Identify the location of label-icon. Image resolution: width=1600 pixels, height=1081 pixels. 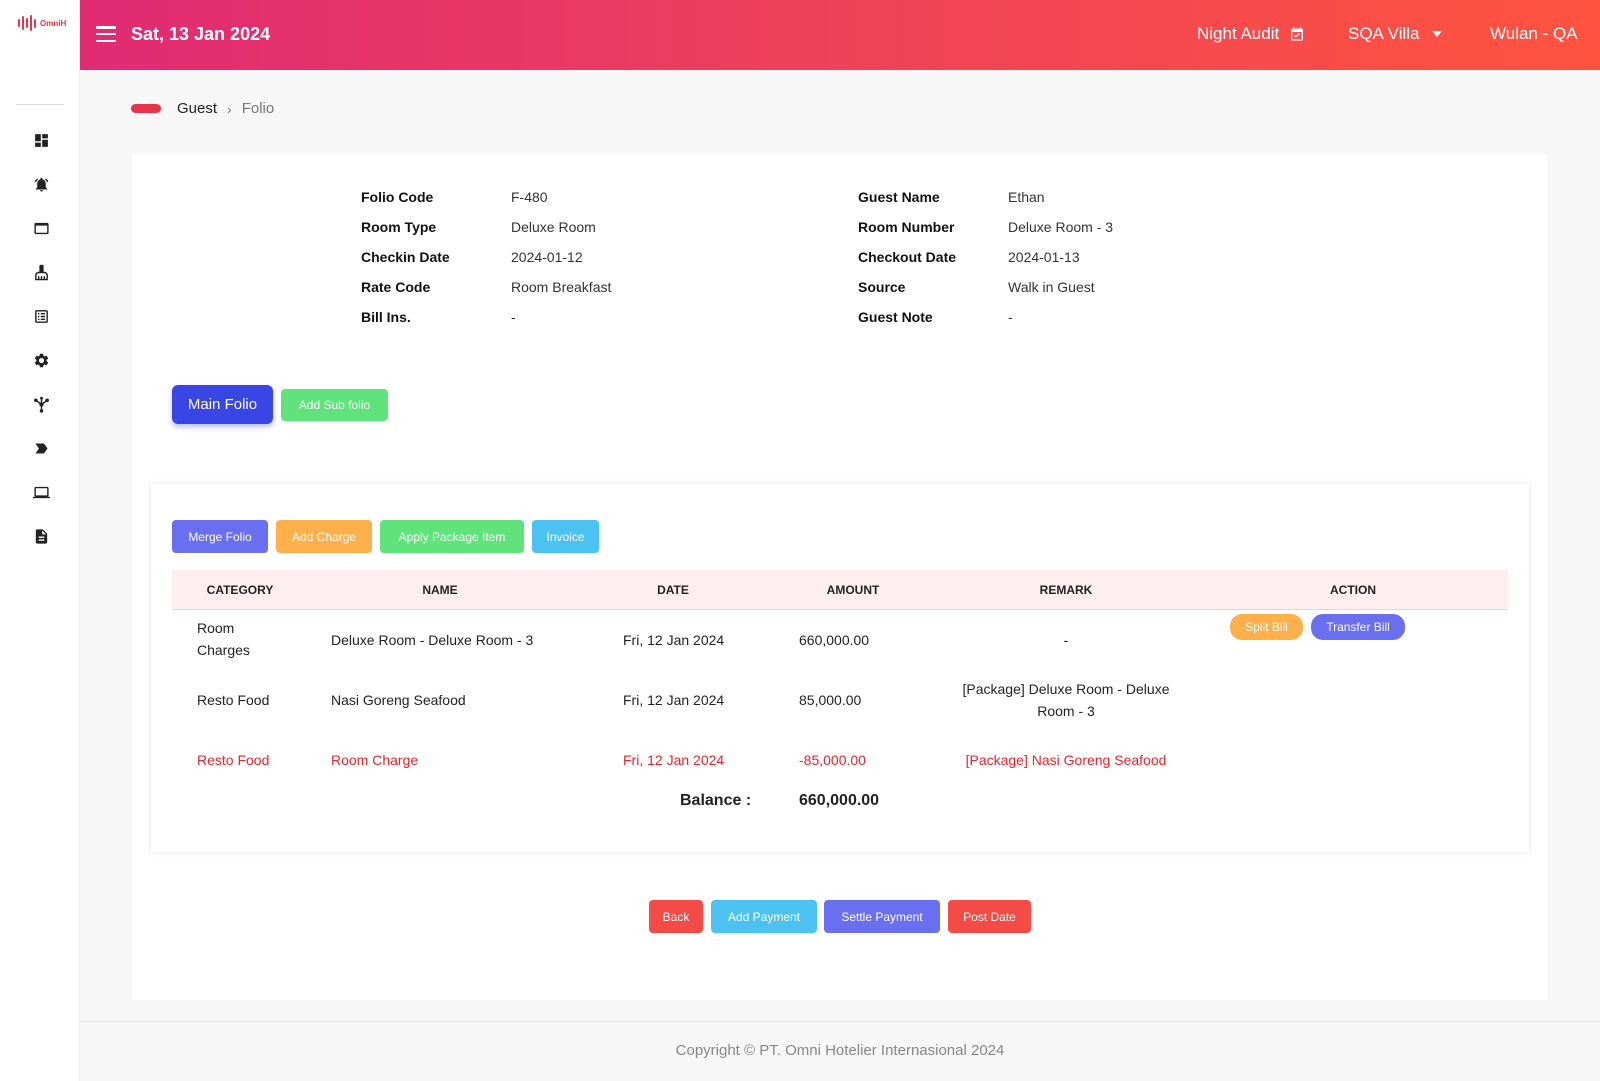
(41, 448).